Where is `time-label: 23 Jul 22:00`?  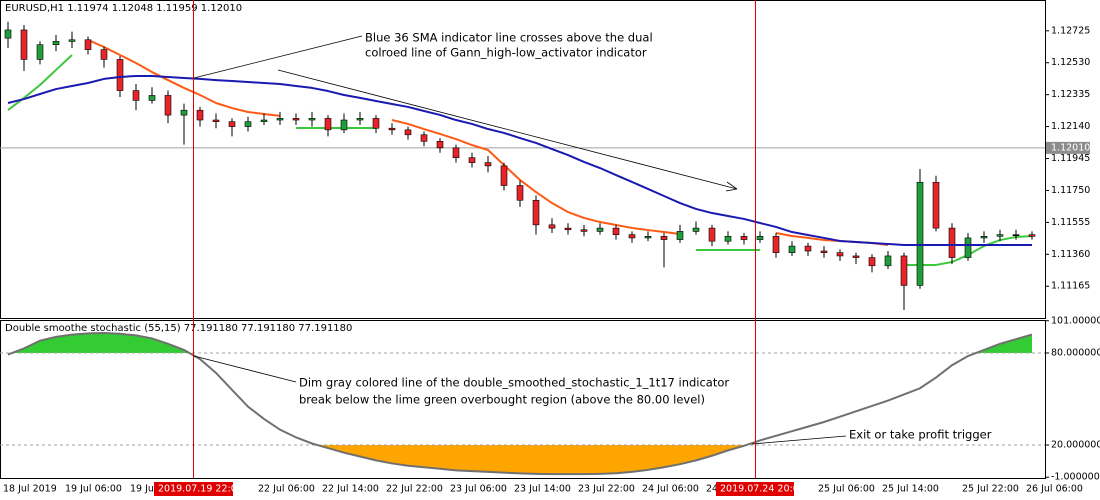 time-label: 23 Jul 22:00 is located at coordinates (606, 489).